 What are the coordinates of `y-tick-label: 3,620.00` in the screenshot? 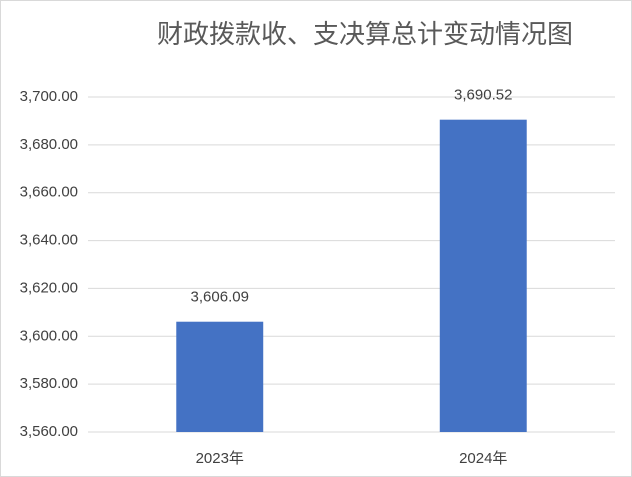 It's located at (49, 287).